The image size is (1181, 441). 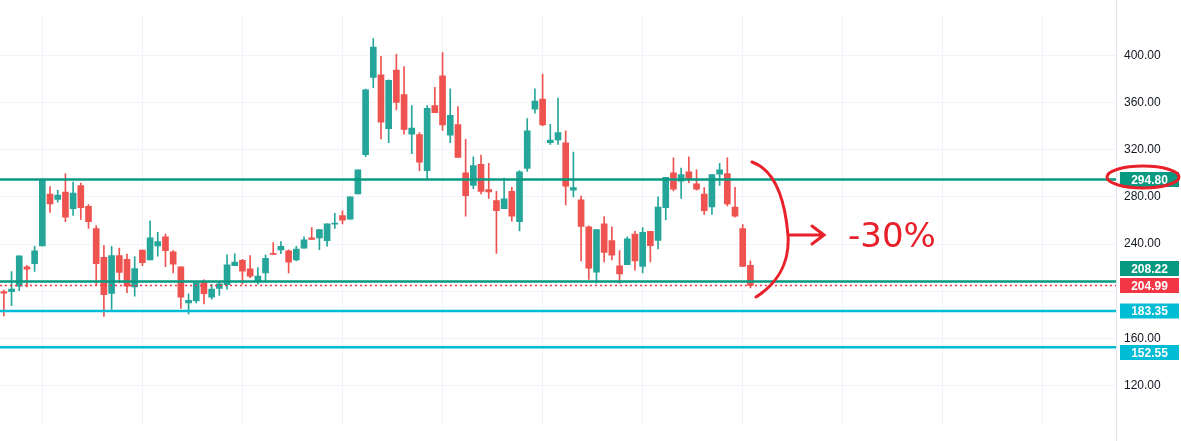 I want to click on ref-line-label: 183.35, so click(x=1150, y=311).